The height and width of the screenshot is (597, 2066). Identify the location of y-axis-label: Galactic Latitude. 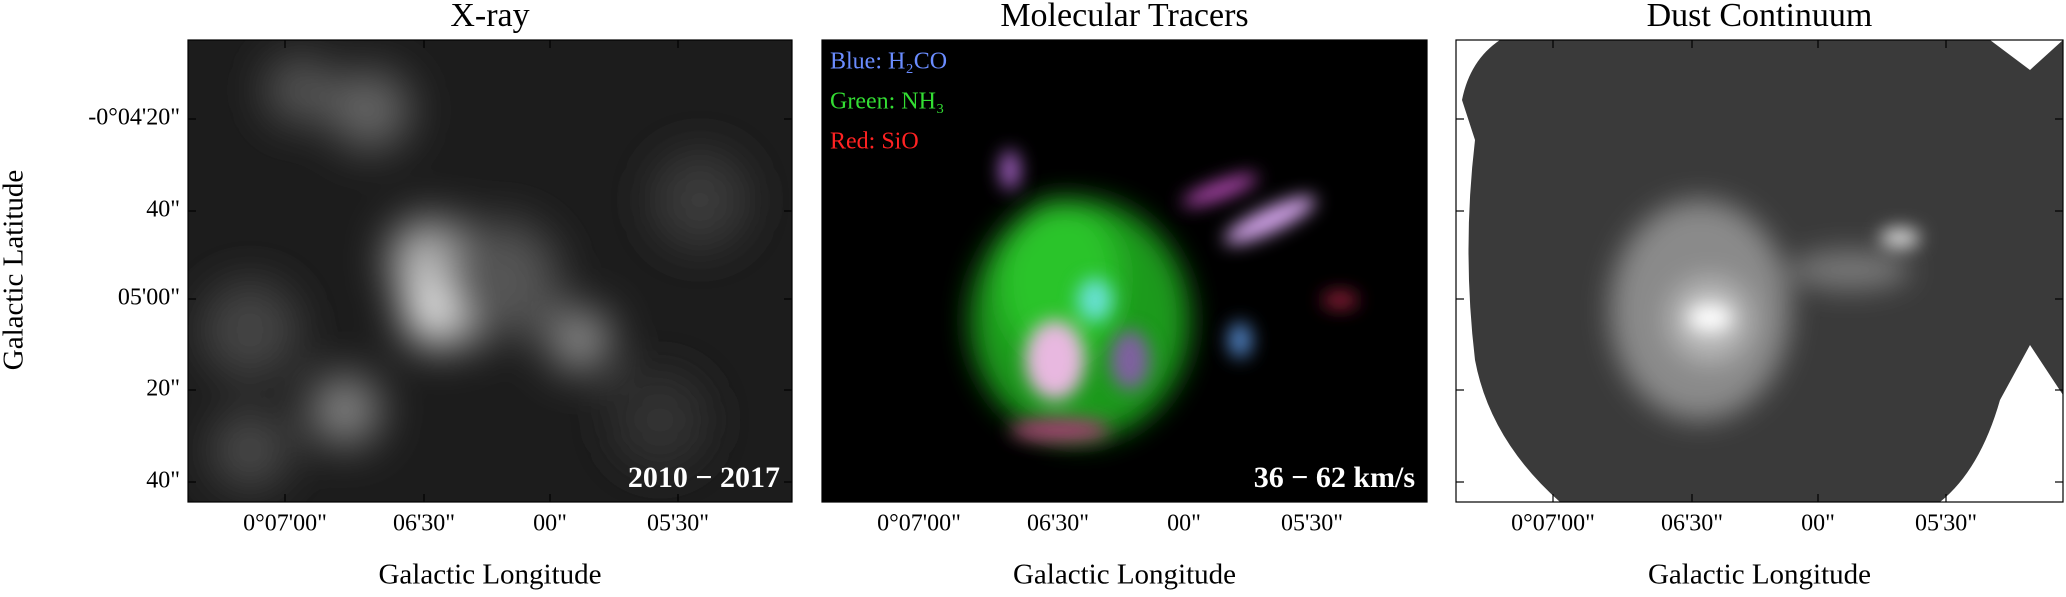
(15, 270).